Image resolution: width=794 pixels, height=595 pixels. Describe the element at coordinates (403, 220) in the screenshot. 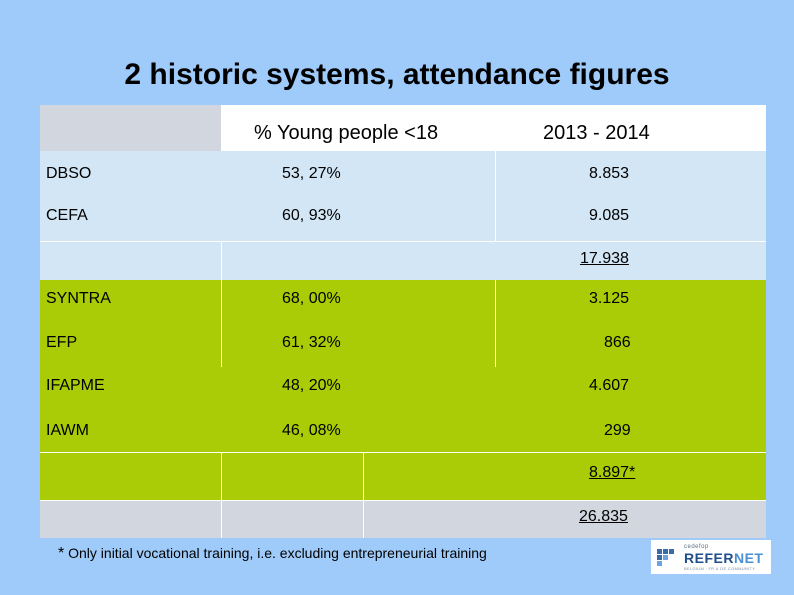

I see `table-row: CEFA 60, 93% 9.085` at that location.